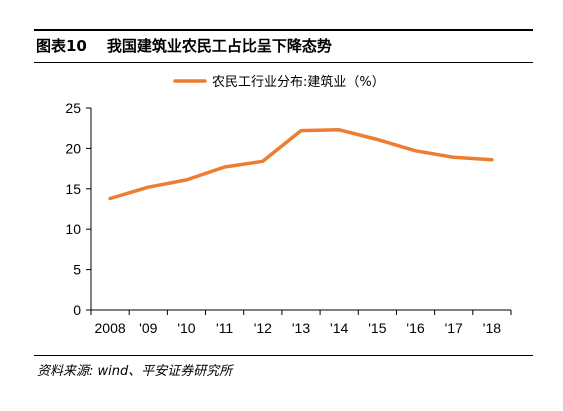 This screenshot has height=411, width=563. What do you see at coordinates (73, 108) in the screenshot?
I see `y-tick-label: 25` at bounding box center [73, 108].